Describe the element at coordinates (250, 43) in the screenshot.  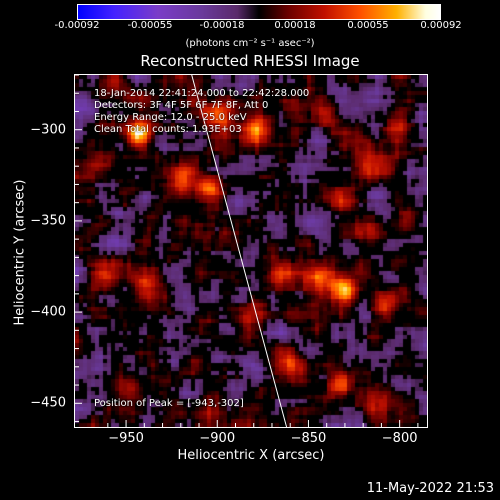
I see `colorbar-units: (photons cm⁻² s⁻¹ asec⁻²)` at that location.